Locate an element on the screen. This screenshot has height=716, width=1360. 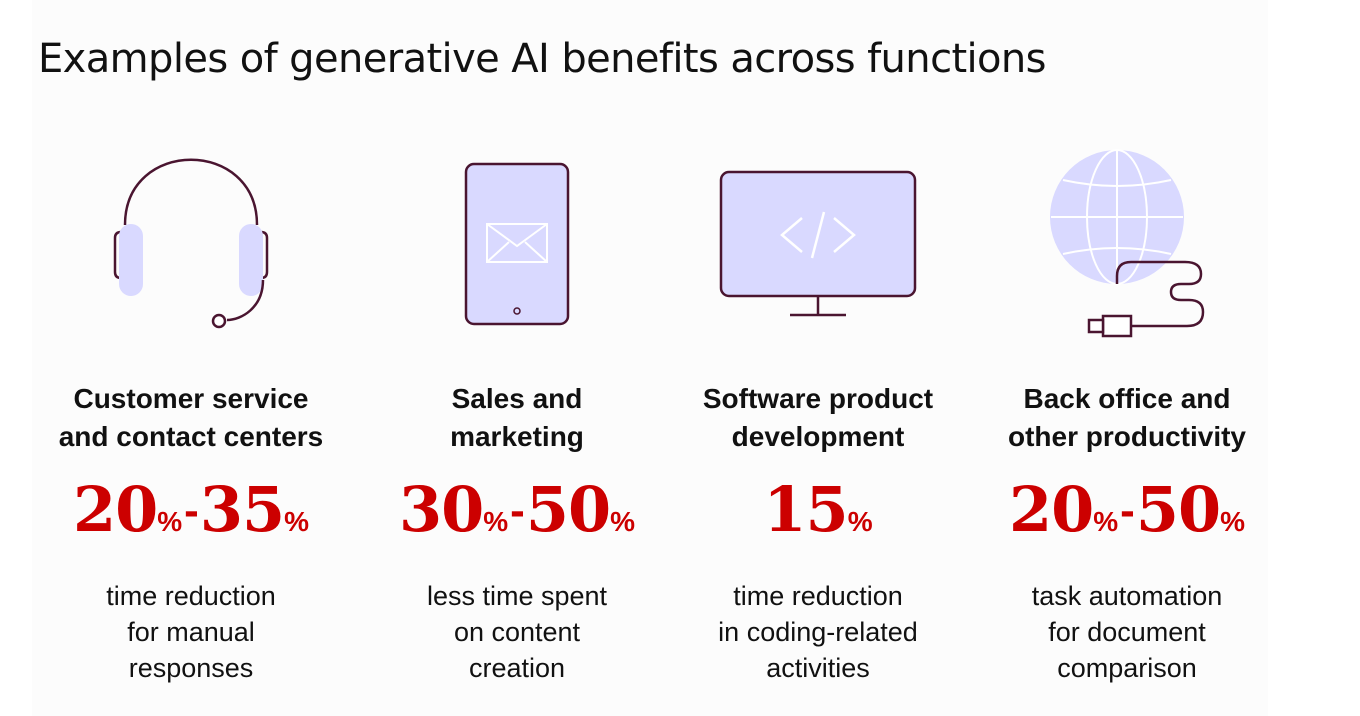
benefit-stat: 15% is located at coordinates (818, 516).